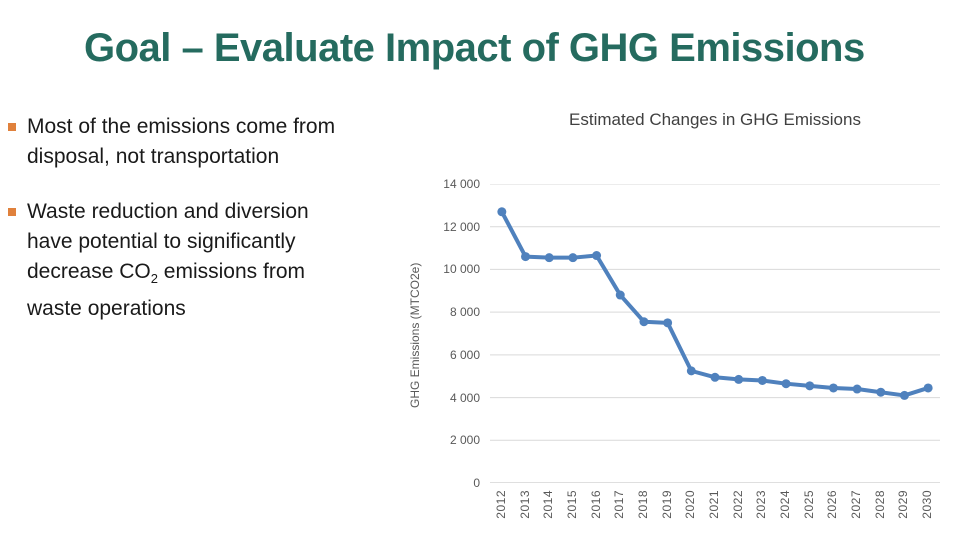 The height and width of the screenshot is (540, 960). What do you see at coordinates (154, 279) in the screenshot?
I see `bullet-2-sub: 2` at bounding box center [154, 279].